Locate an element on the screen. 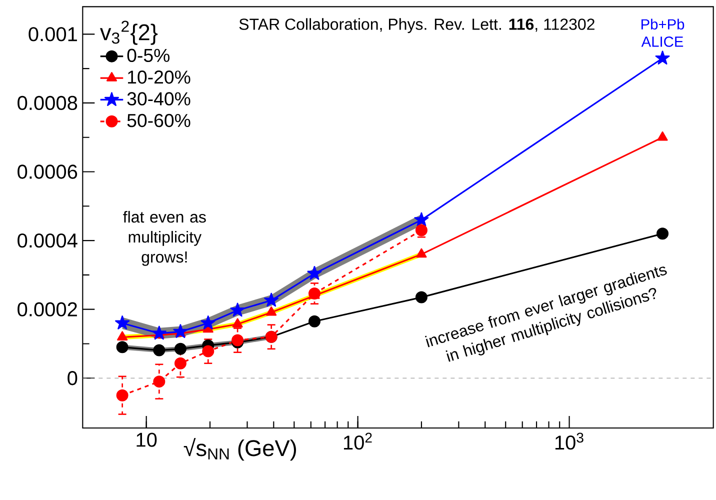  legend-label: 50-60% is located at coordinates (158, 121).